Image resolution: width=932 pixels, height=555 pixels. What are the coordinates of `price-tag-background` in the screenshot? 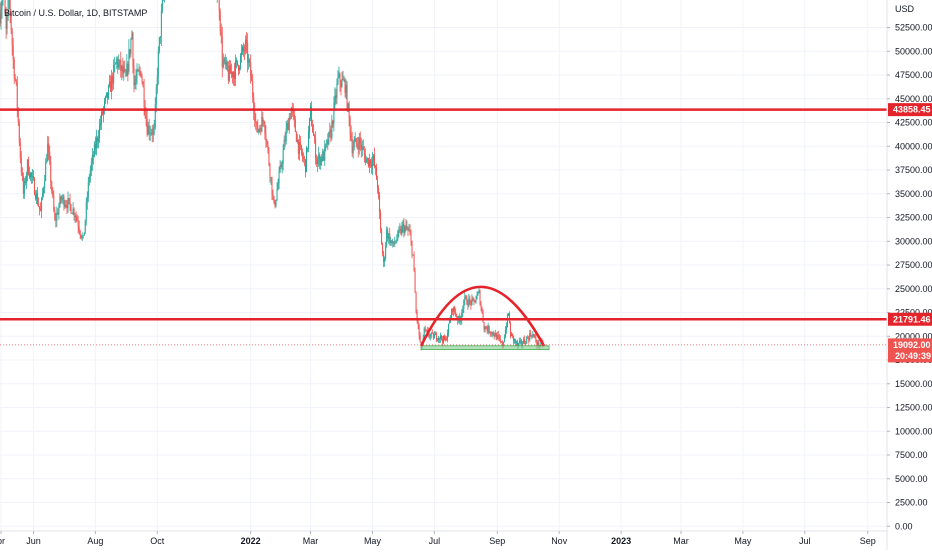 It's located at (910, 110).